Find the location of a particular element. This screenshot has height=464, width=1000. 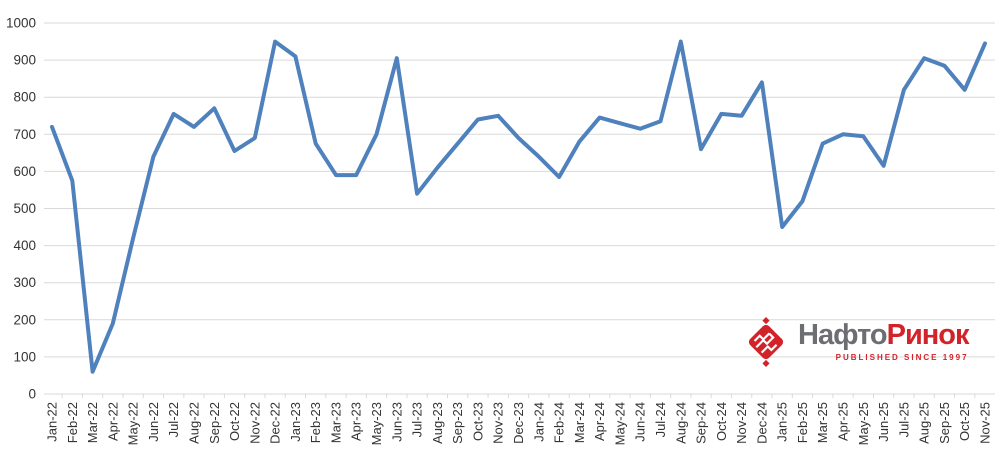

naftorynok-diamond-emblem-icon is located at coordinates (766, 342).